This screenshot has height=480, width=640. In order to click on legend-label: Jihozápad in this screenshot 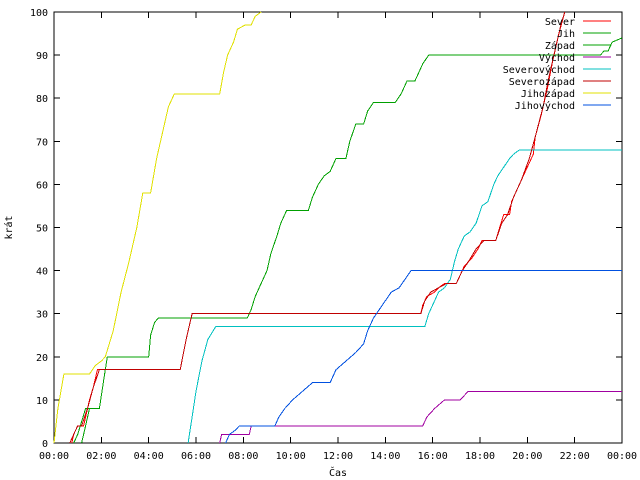, I will do `click(548, 94)`.